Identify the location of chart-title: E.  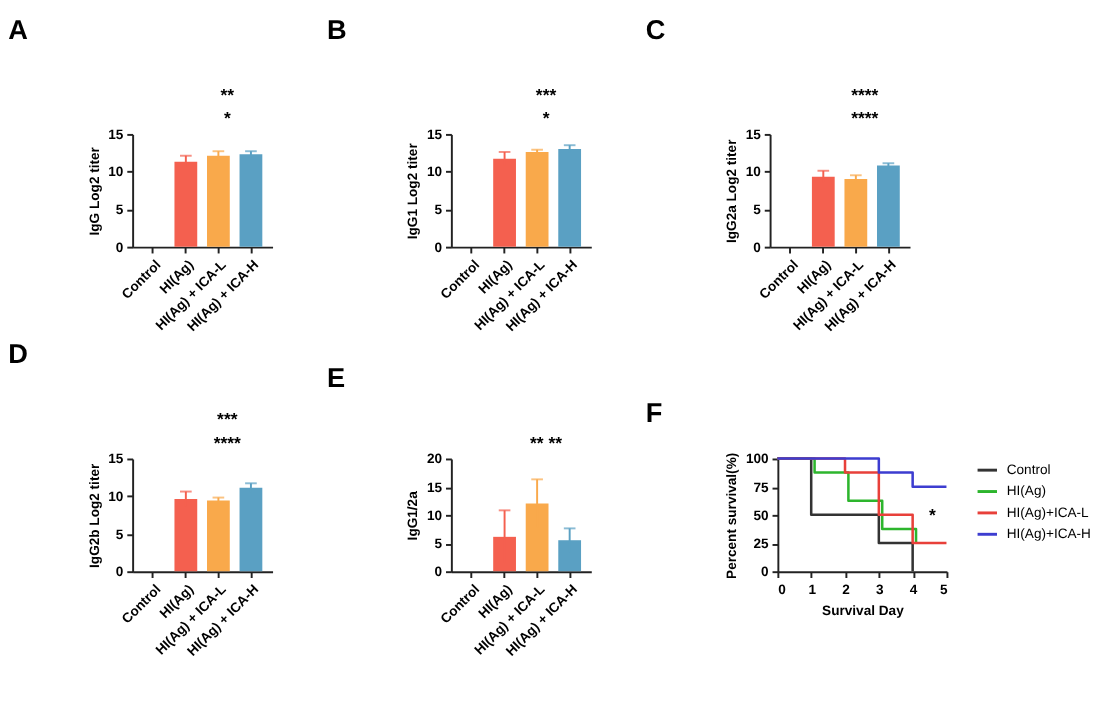
(336, 377).